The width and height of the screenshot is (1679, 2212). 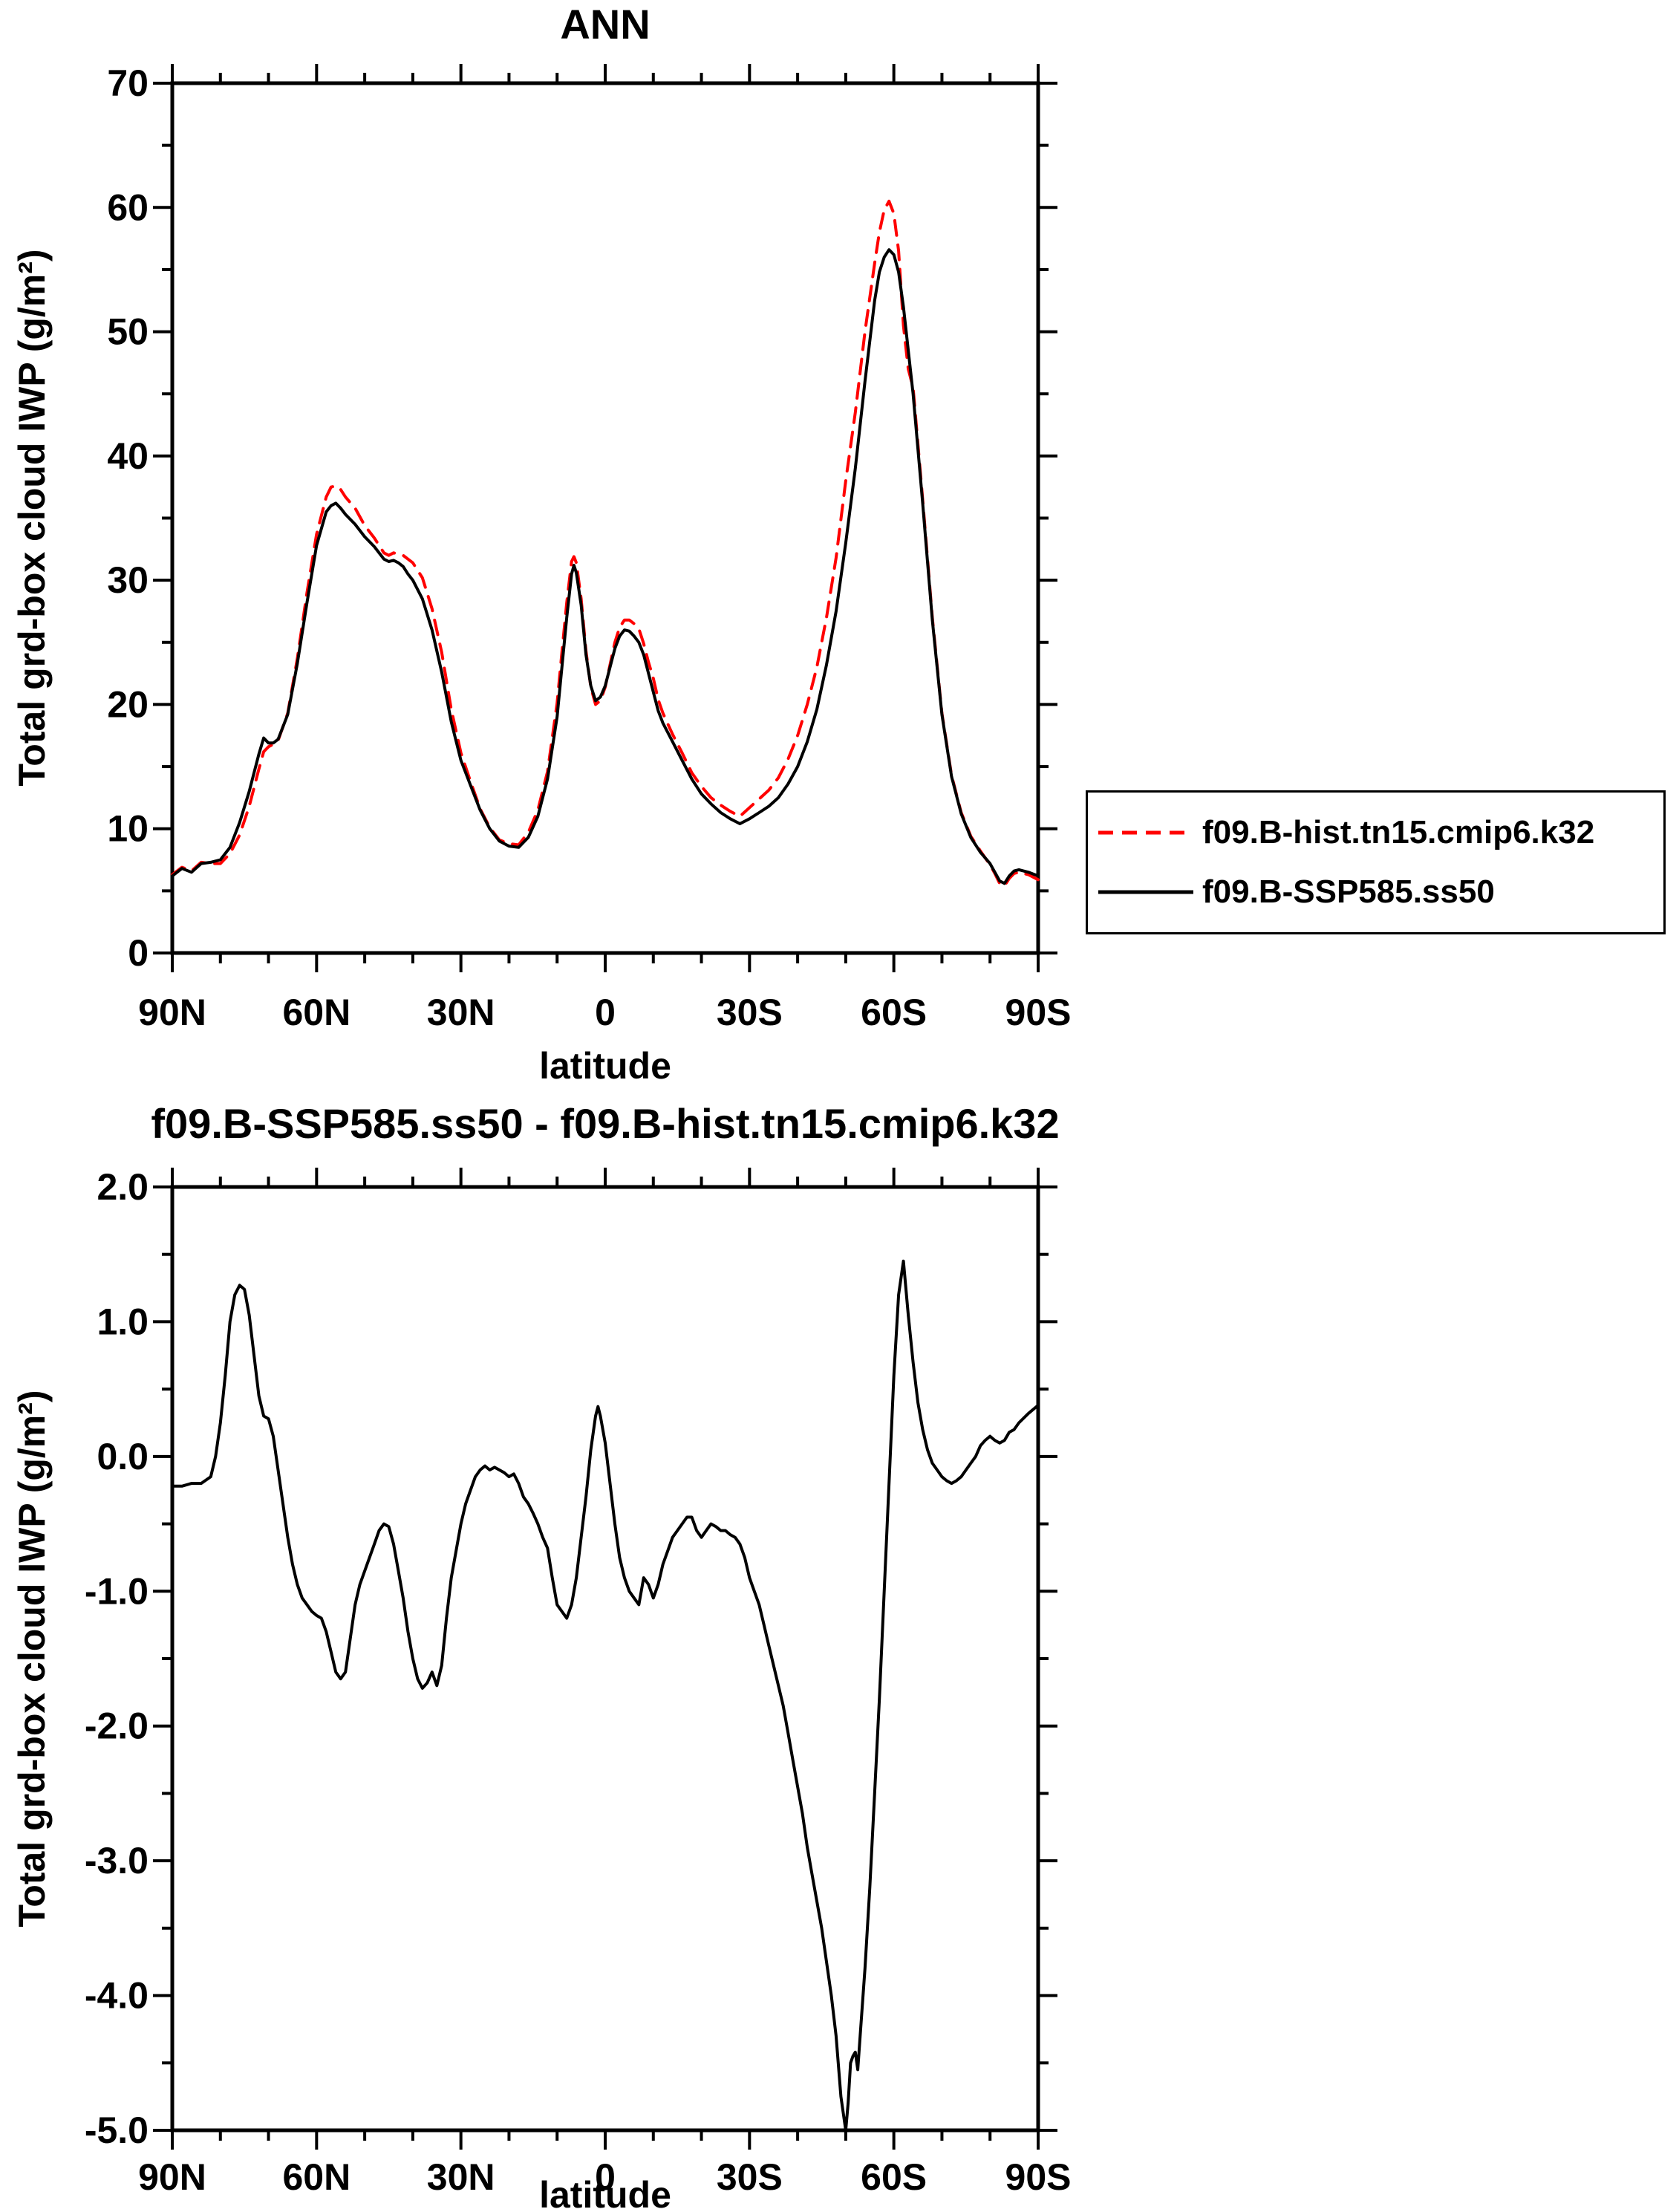 What do you see at coordinates (605, 24) in the screenshot?
I see `chart-title: ANN` at bounding box center [605, 24].